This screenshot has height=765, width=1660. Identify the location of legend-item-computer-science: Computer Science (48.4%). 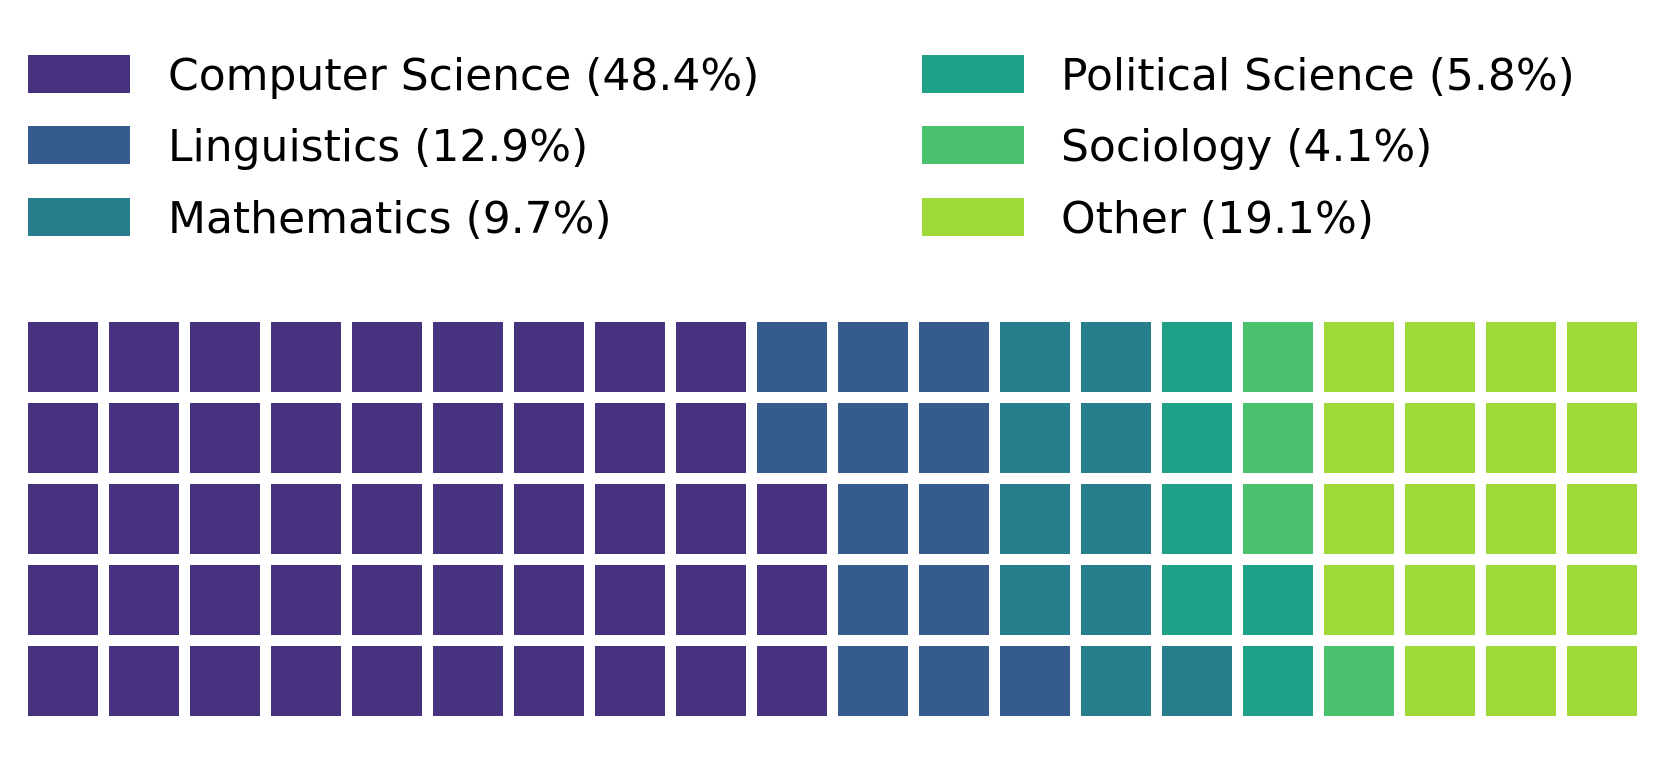
(393, 75).